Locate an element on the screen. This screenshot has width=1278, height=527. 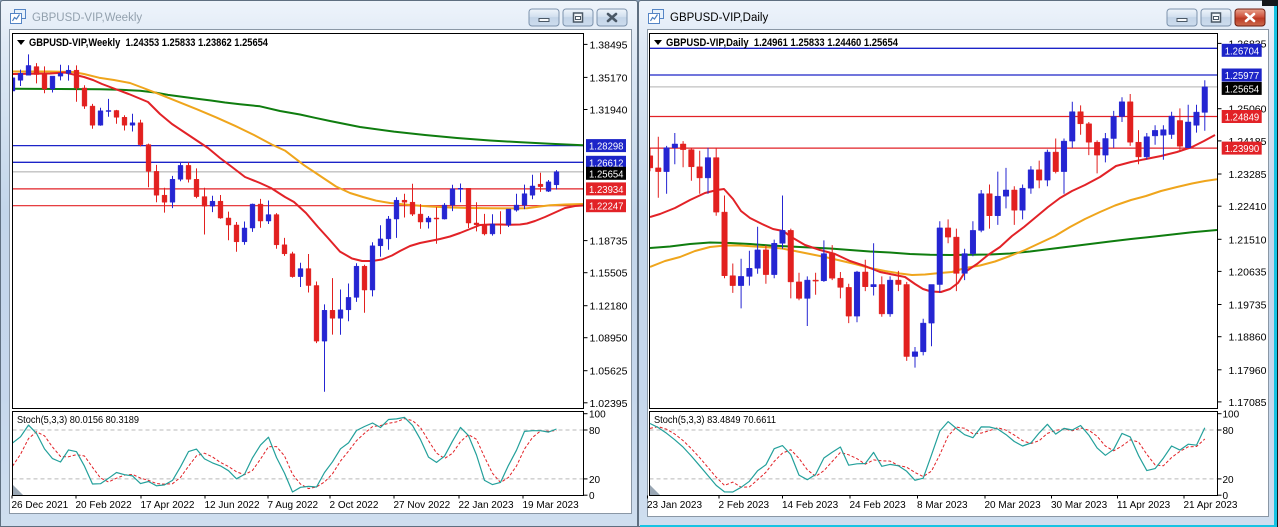
svg-text: 7 Aug 2022 is located at coordinates (293, 505).